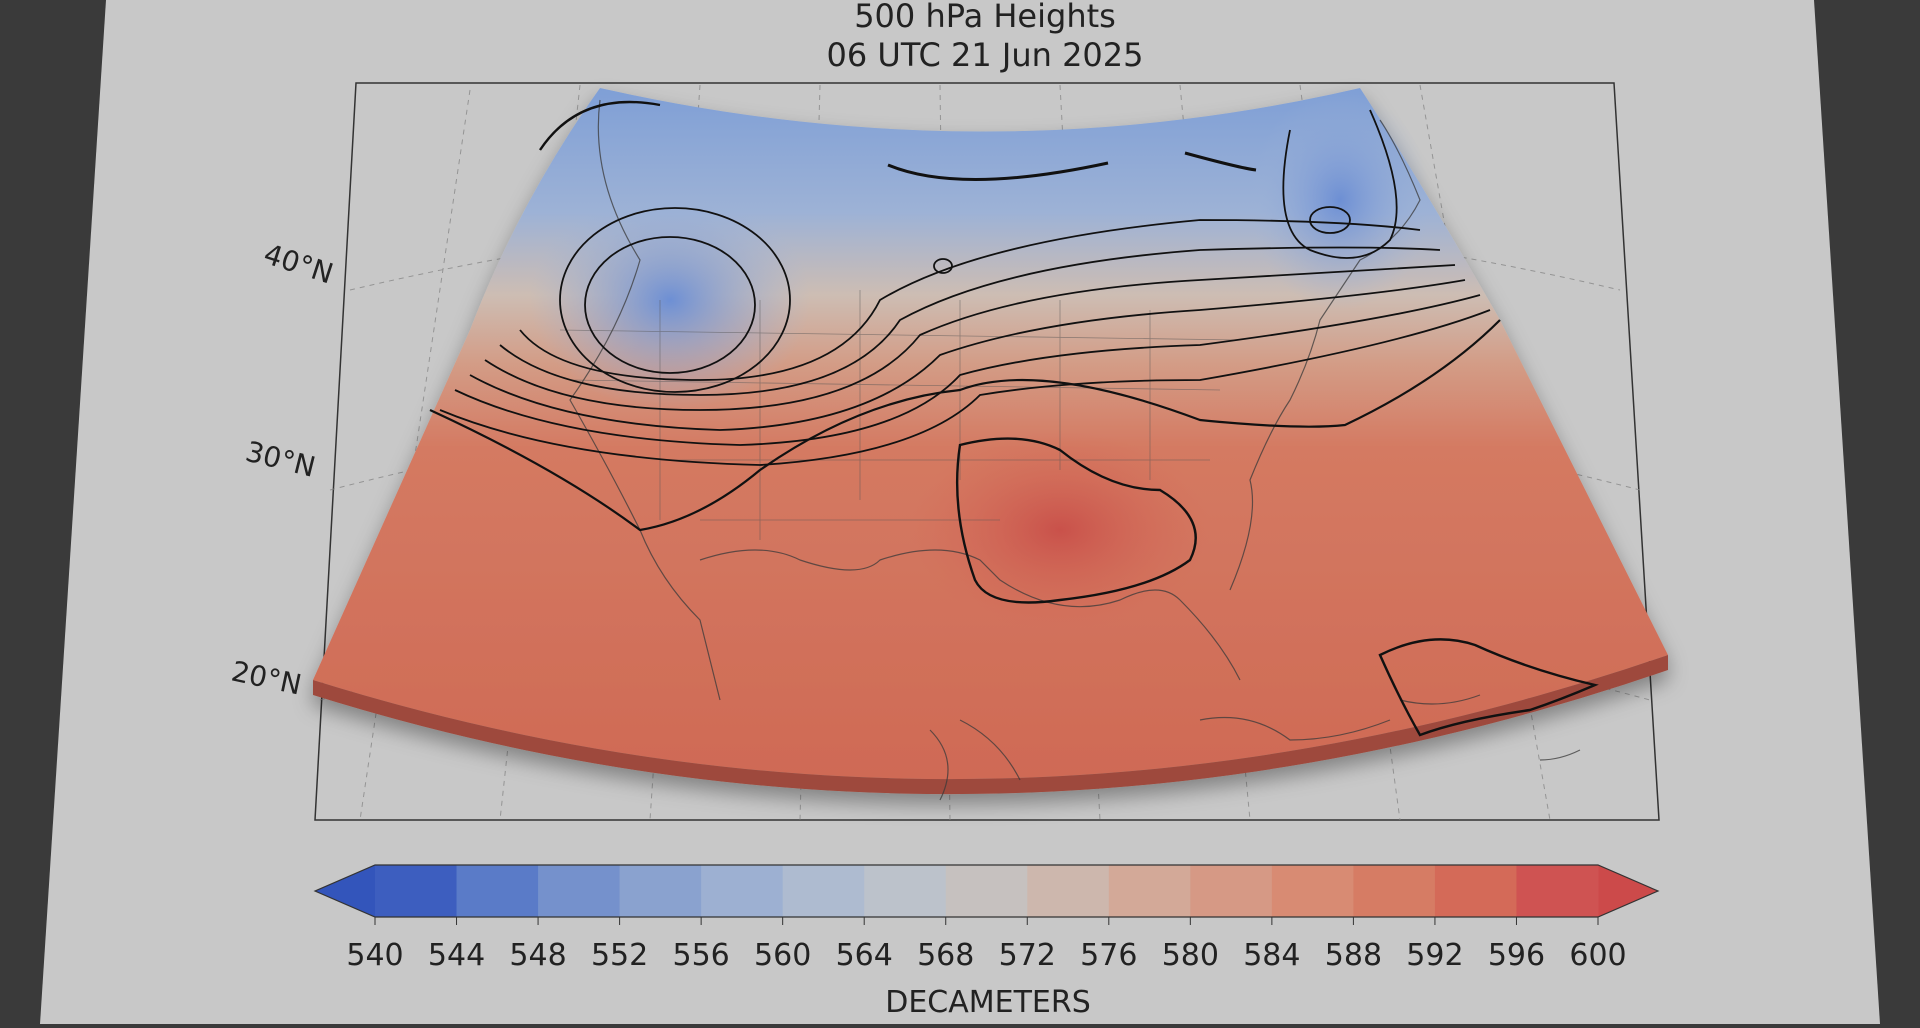  What do you see at coordinates (1108, 955) in the screenshot?
I see `colorbar-tick-label: 576` at bounding box center [1108, 955].